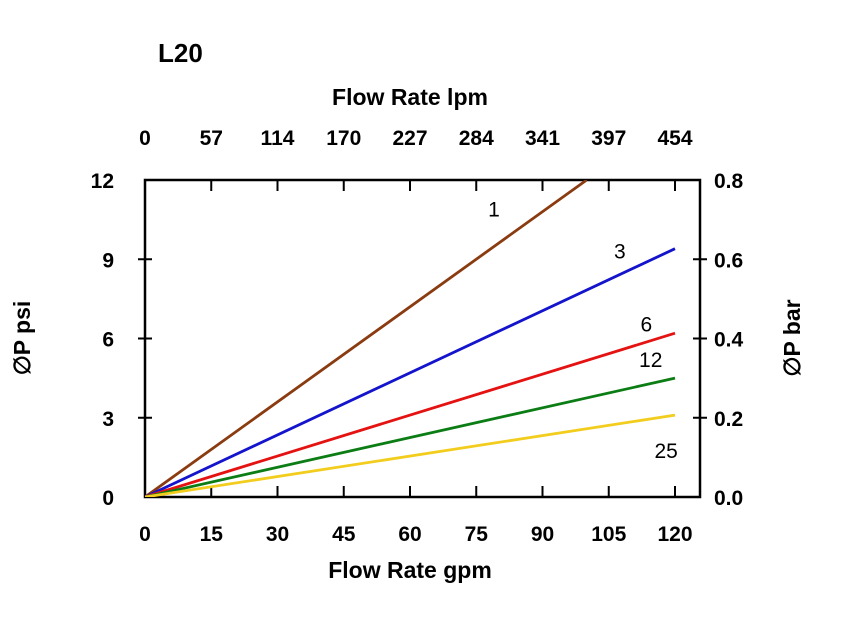  What do you see at coordinates (542, 534) in the screenshot?
I see `bottom-tick-label: 90` at bounding box center [542, 534].